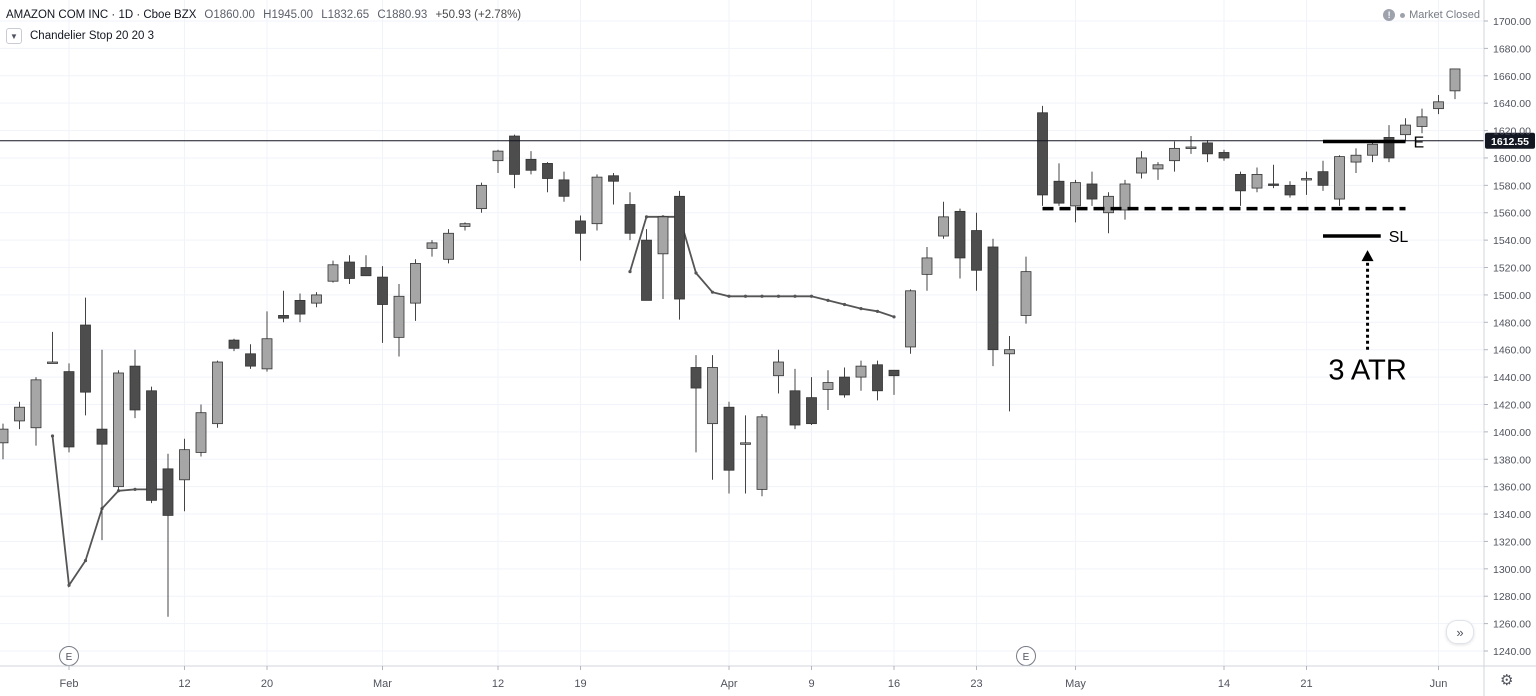 The image size is (1536, 696). Describe the element at coordinates (768, 677) in the screenshot. I see `time-axis: Feb 12 20 Mar 12 19 Apr 9 16 23 May 14 21 Jun` at that location.